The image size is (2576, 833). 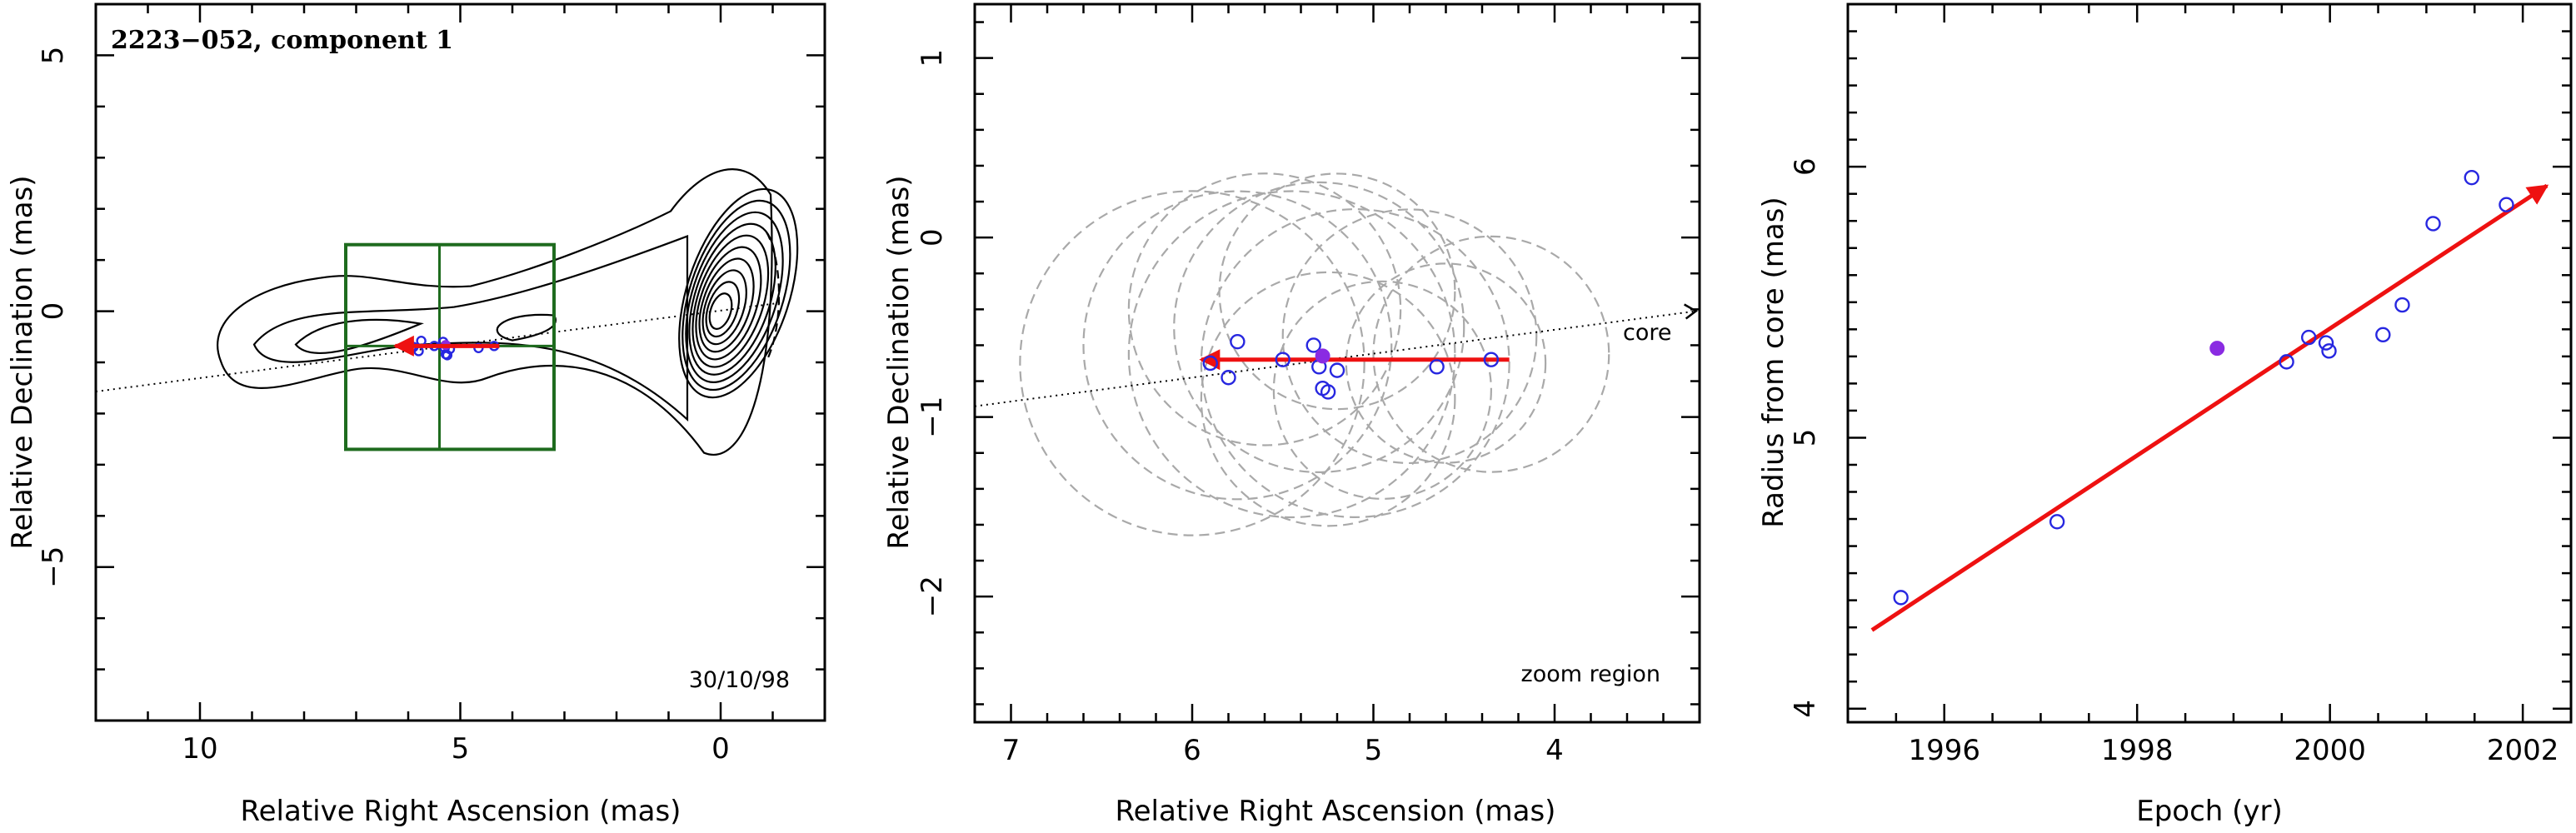 I want to click on contour-map, so click(x=508, y=312).